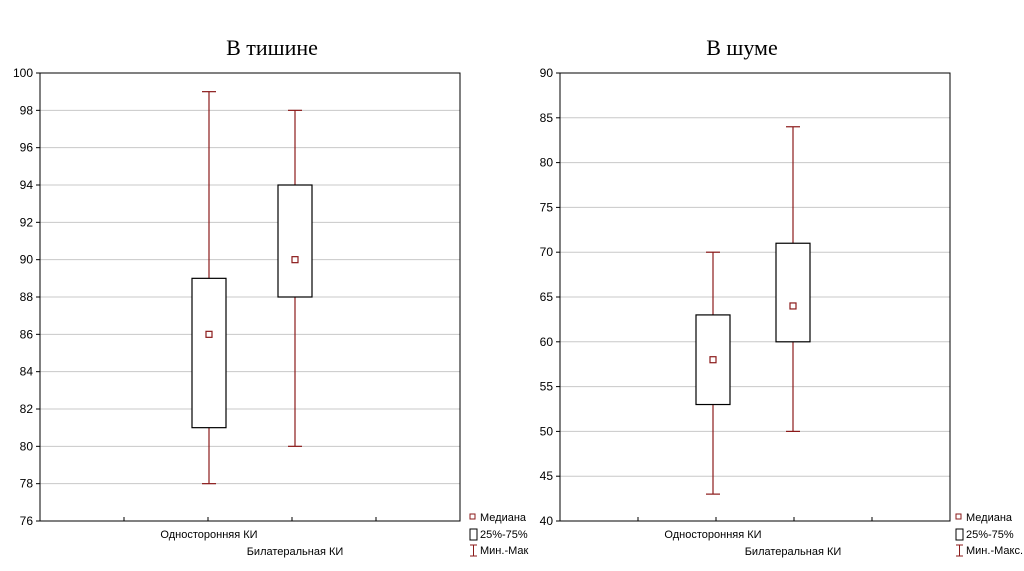 This screenshot has height=571, width=1024. I want to click on y-tick-label: 88, so click(27, 297).